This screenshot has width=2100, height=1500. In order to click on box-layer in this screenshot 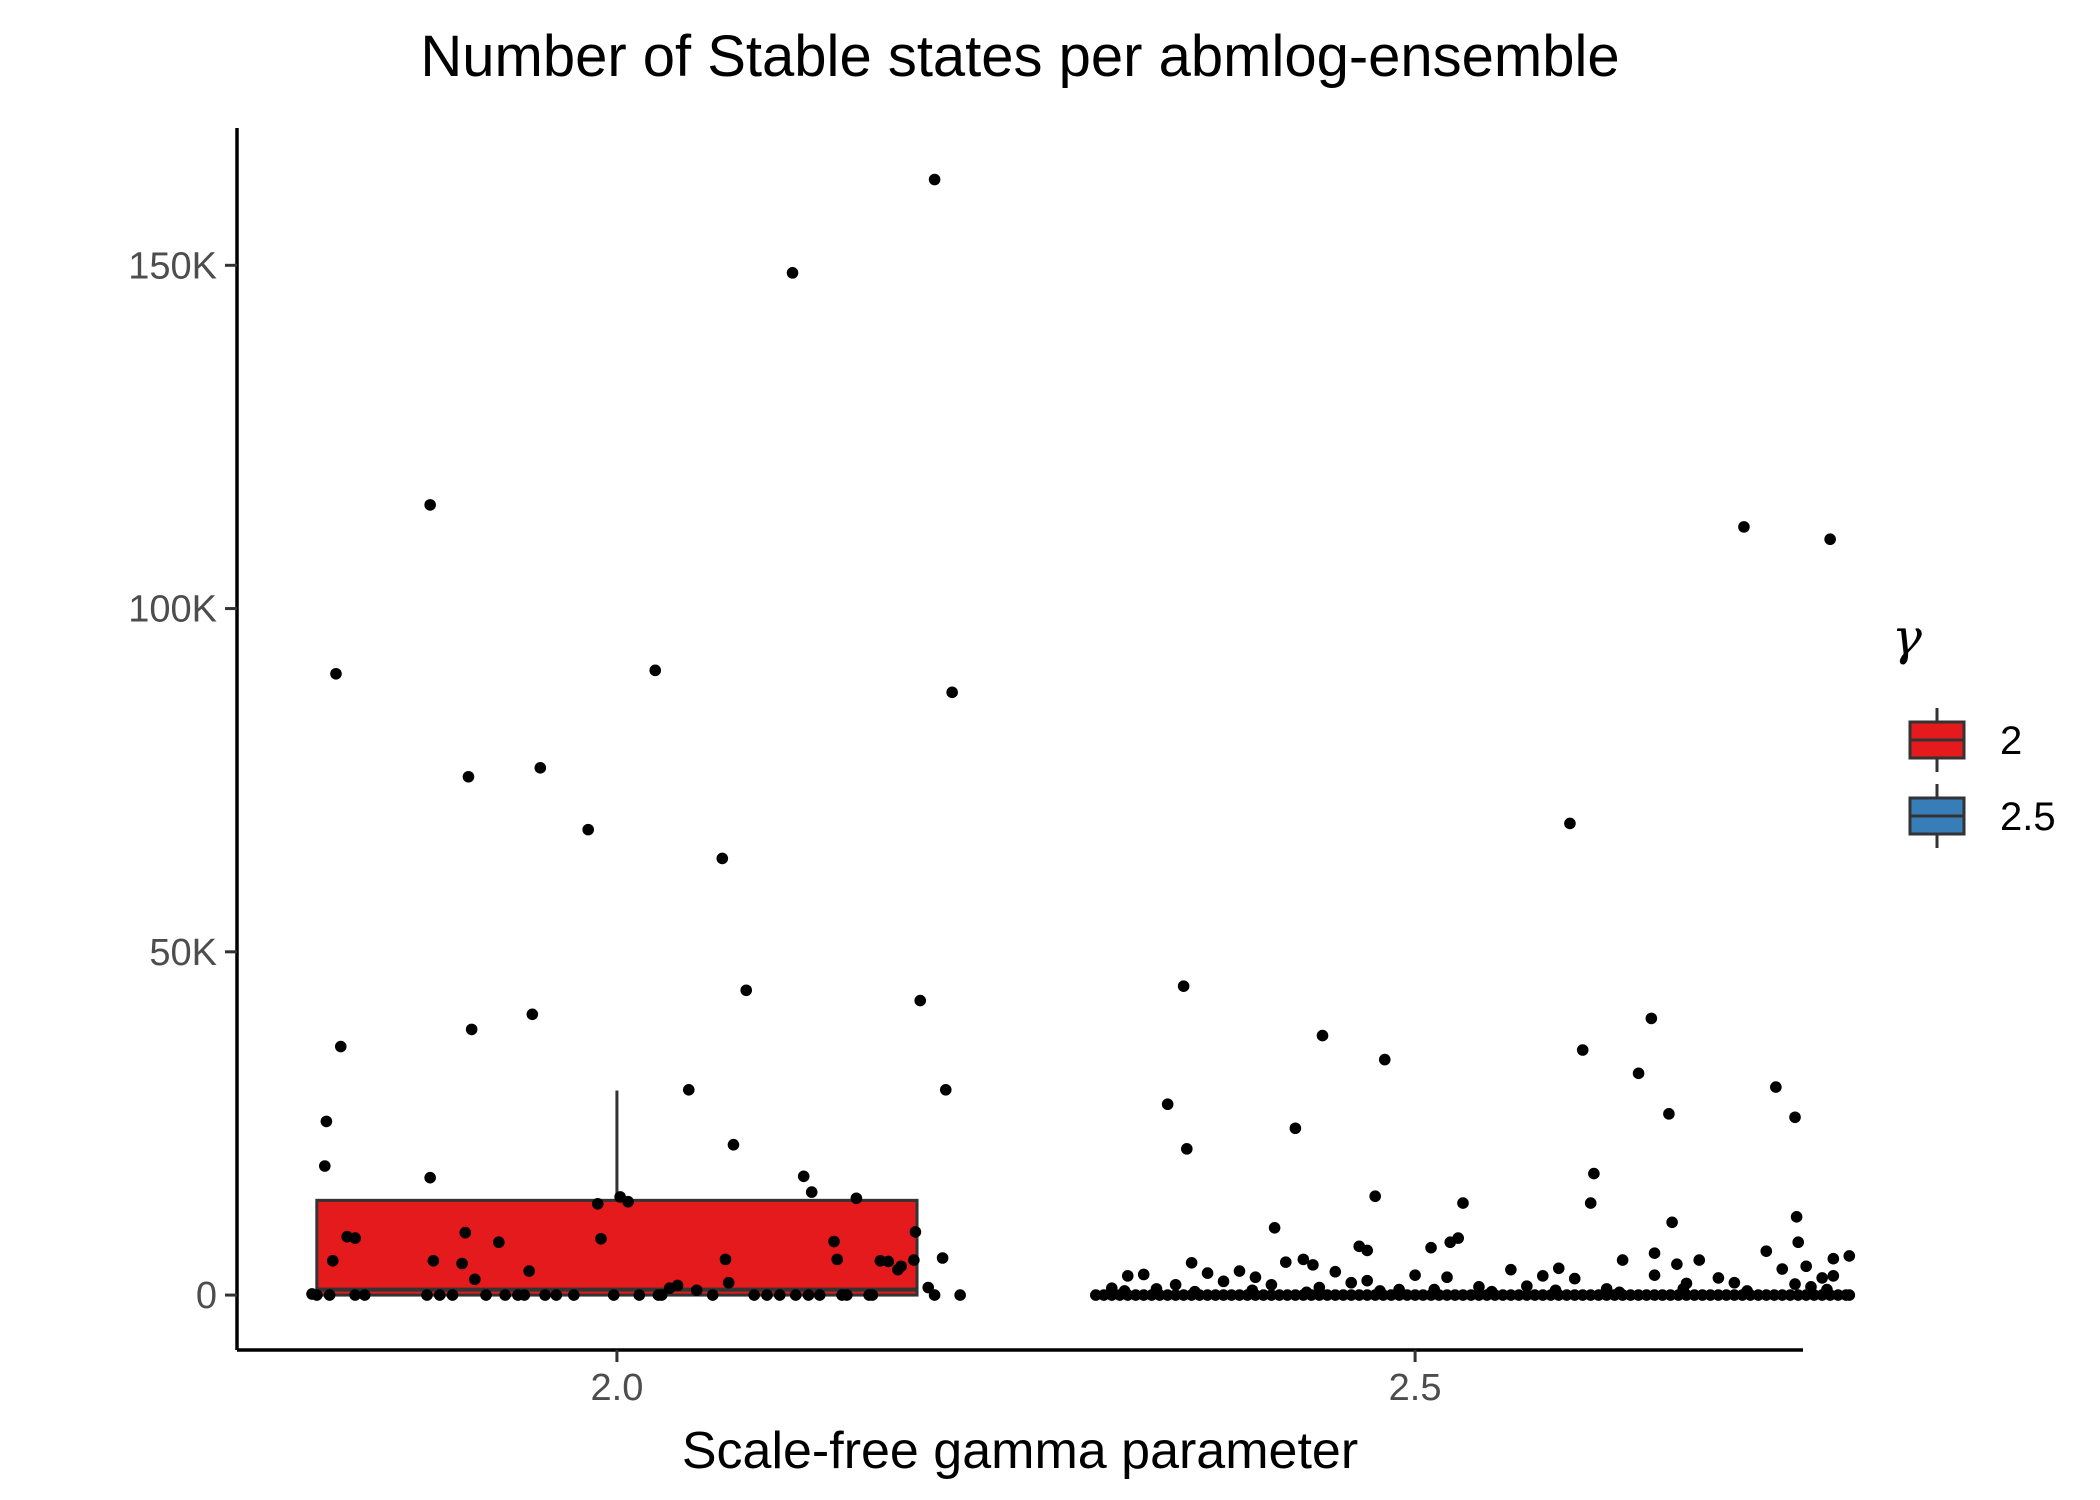, I will do `click(1016, 1194)`.